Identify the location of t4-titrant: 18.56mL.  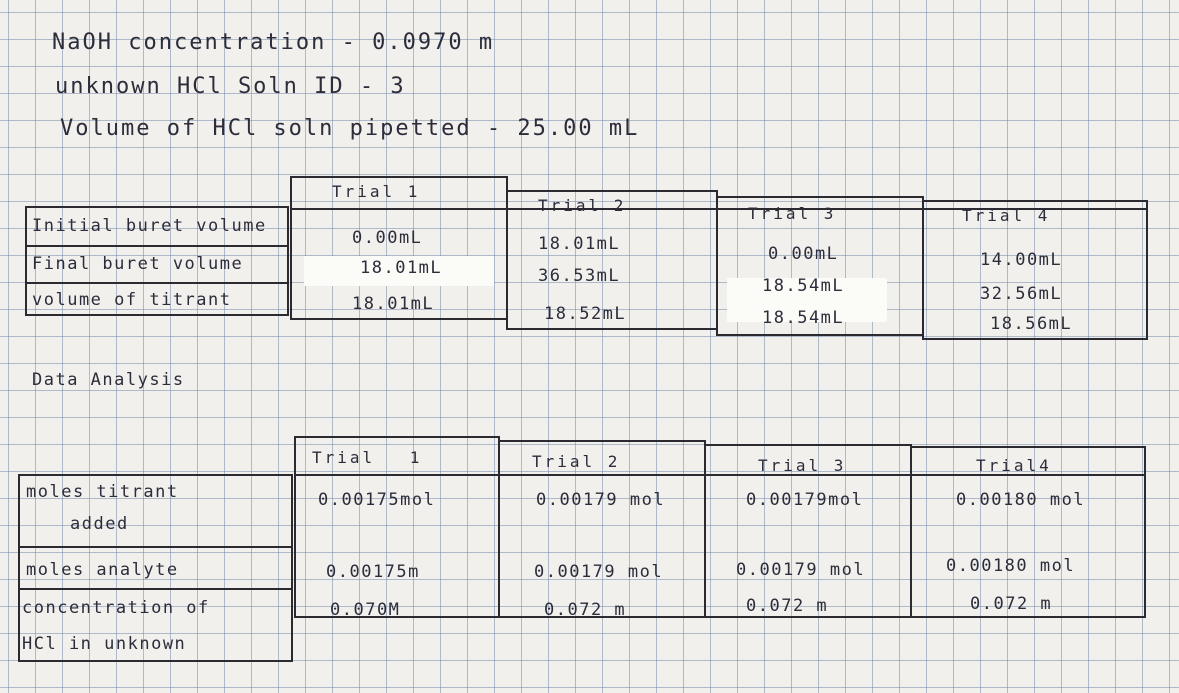
(1031, 324).